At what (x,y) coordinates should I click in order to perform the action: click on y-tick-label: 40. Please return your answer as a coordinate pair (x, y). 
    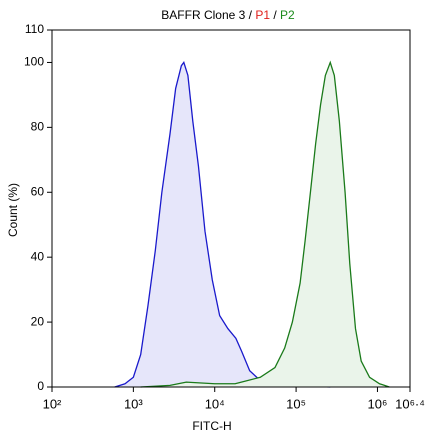
    Looking at the image, I should click on (38, 256).